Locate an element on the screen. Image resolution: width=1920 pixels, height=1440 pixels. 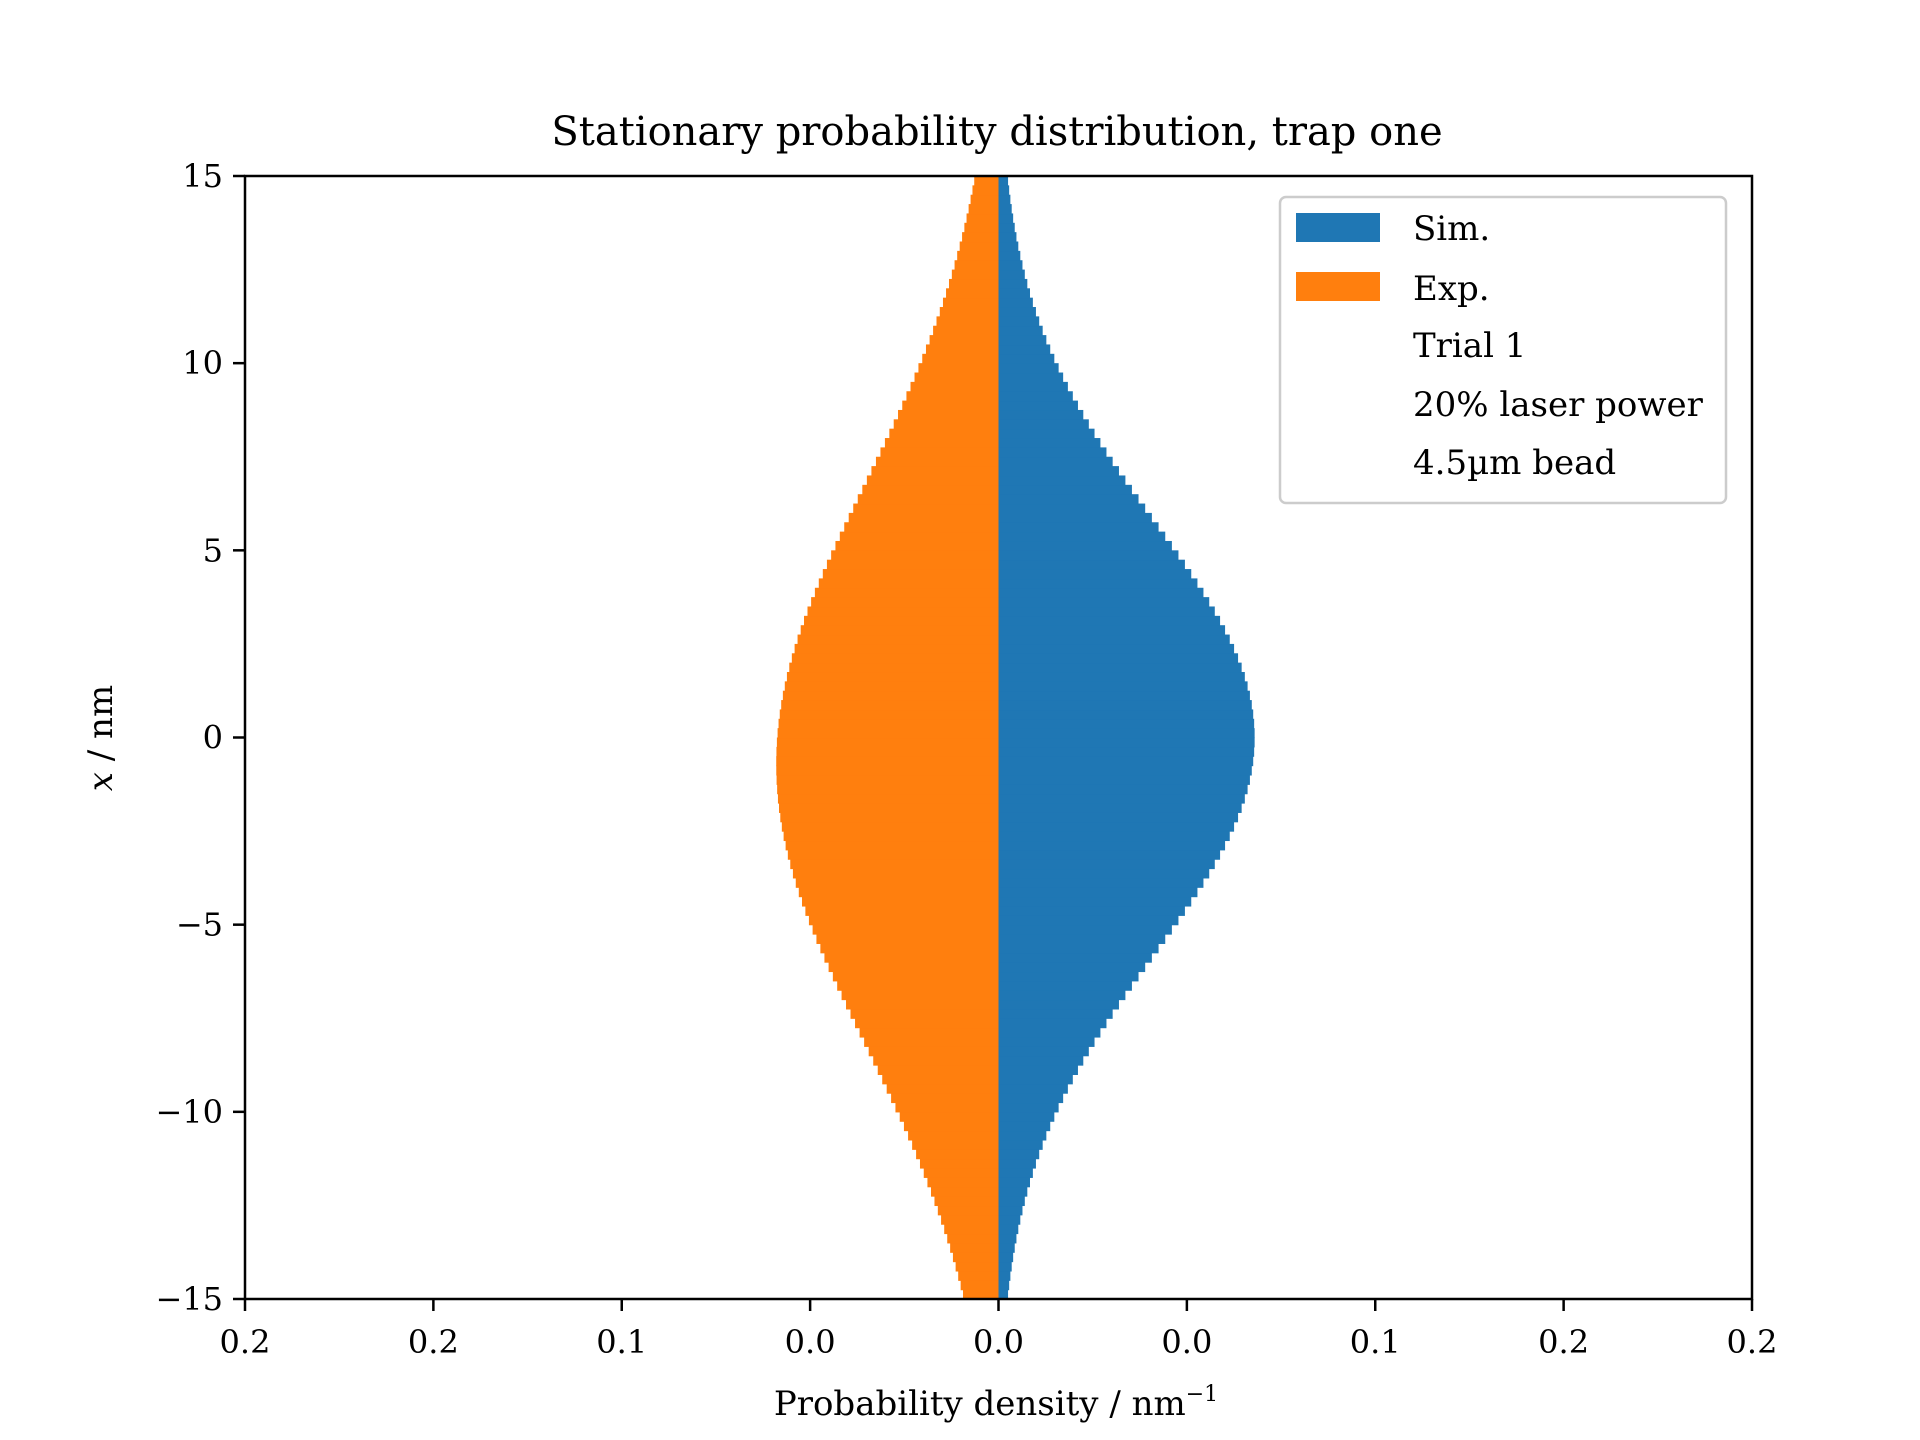
y-tick-label: 0 is located at coordinates (213, 738).